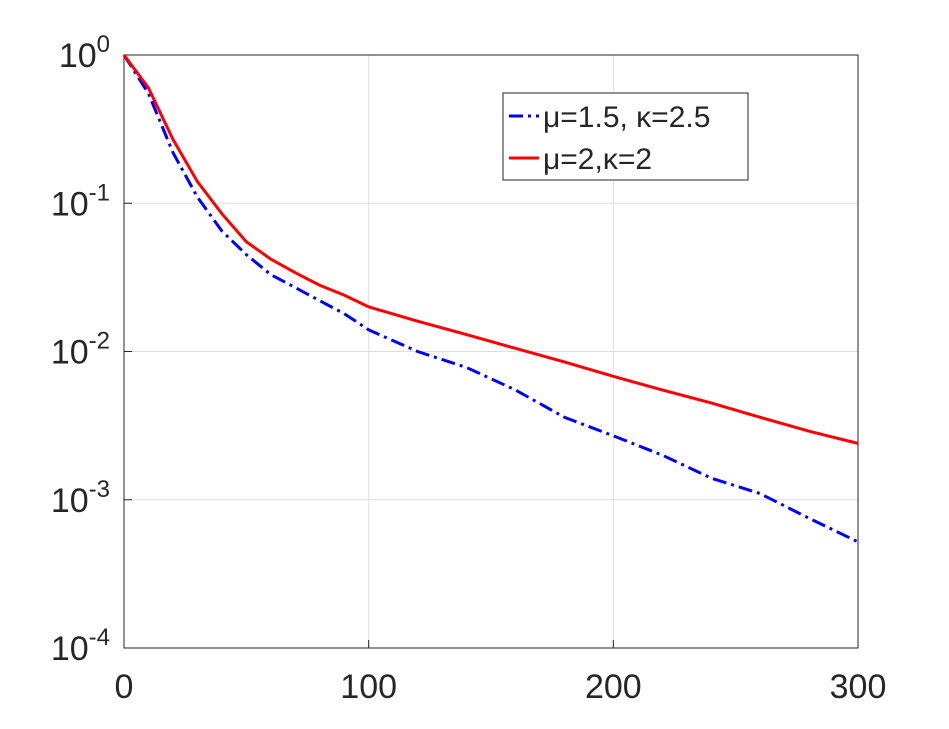  What do you see at coordinates (124, 687) in the screenshot?
I see `x-tick-label: 0` at bounding box center [124, 687].